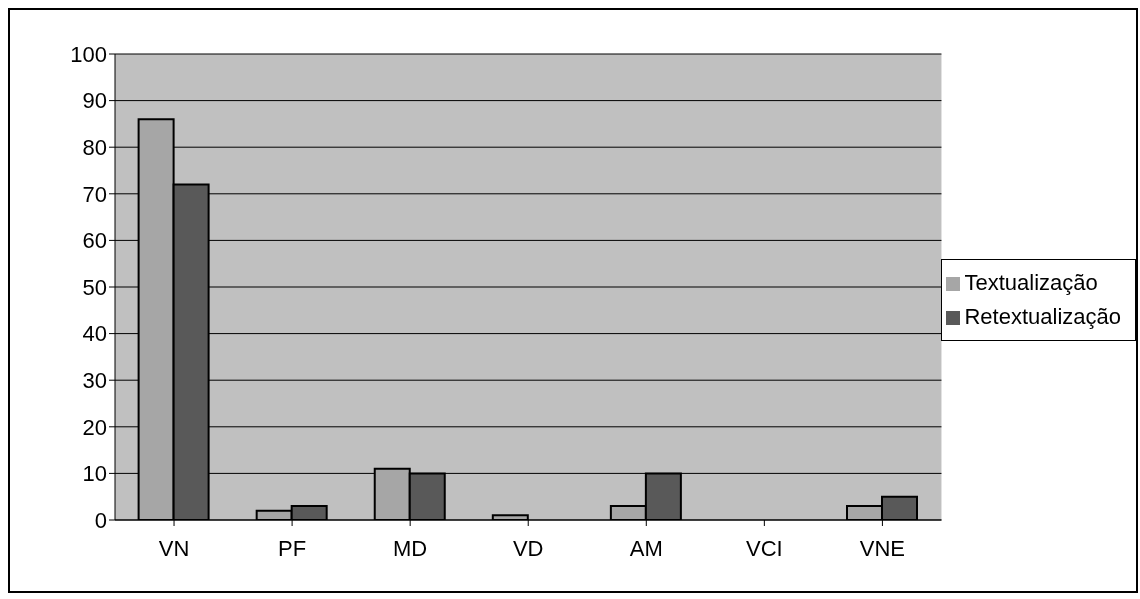 The image size is (1140, 599). I want to click on y-tick-label: 0, so click(100, 520).